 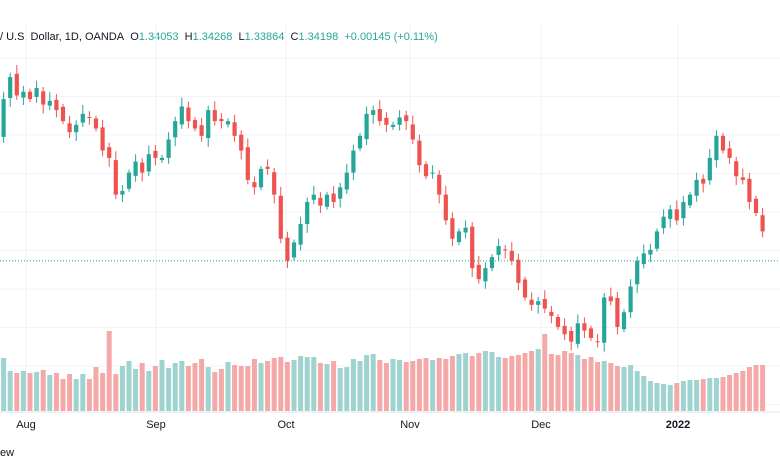 What do you see at coordinates (318, 37) in the screenshot?
I see `close-value: 1.34198` at bounding box center [318, 37].